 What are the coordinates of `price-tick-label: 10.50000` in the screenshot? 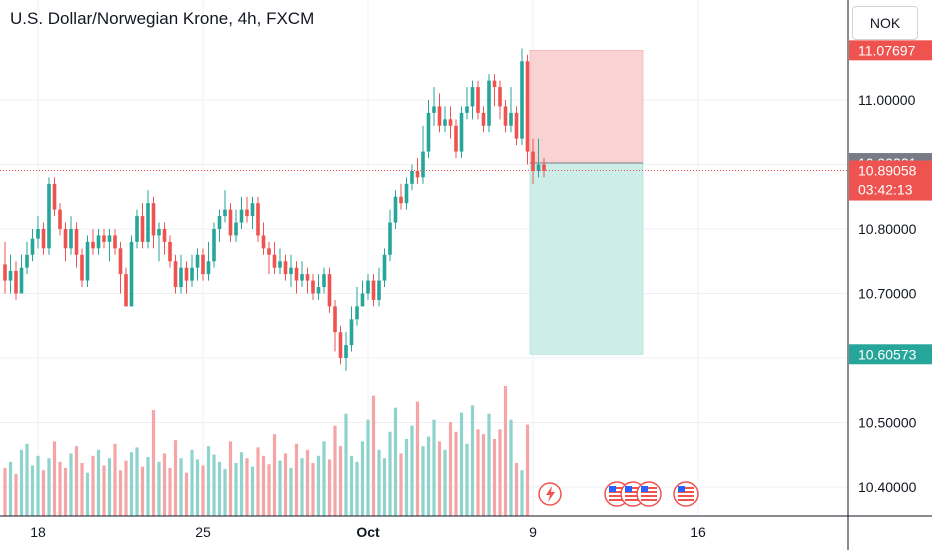 It's located at (887, 422).